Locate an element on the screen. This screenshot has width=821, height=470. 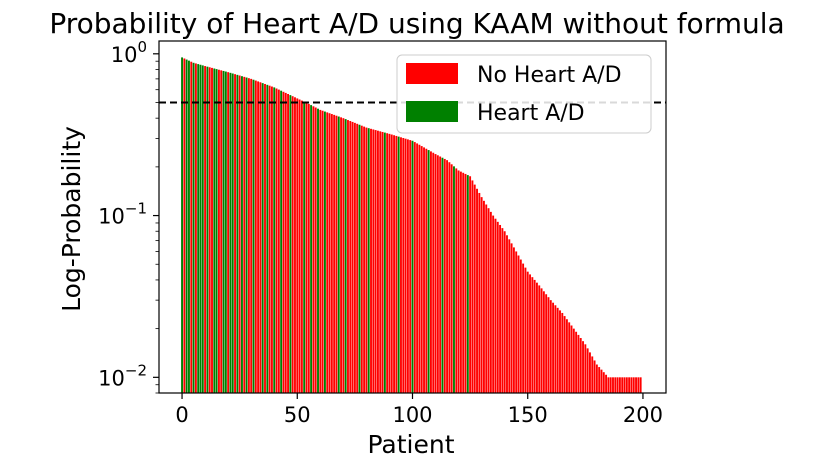
legend: No Heart A/D Heart A/D is located at coordinates (524, 94).